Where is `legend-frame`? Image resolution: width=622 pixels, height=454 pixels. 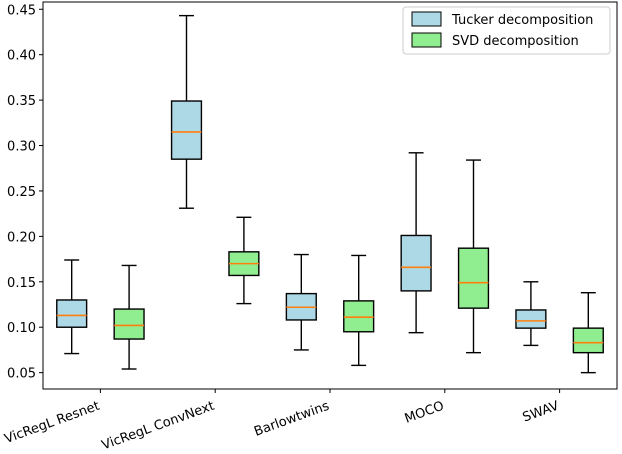 legend-frame is located at coordinates (506, 30).